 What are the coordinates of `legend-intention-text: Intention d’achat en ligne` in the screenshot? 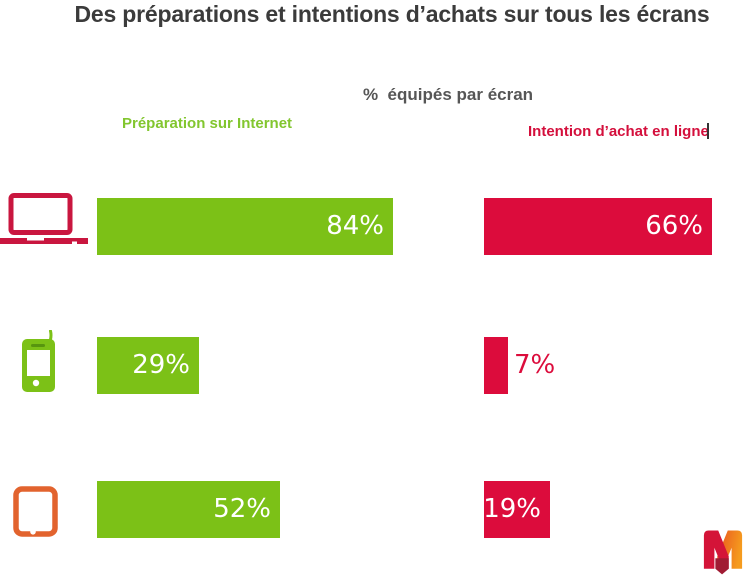 It's located at (618, 131).